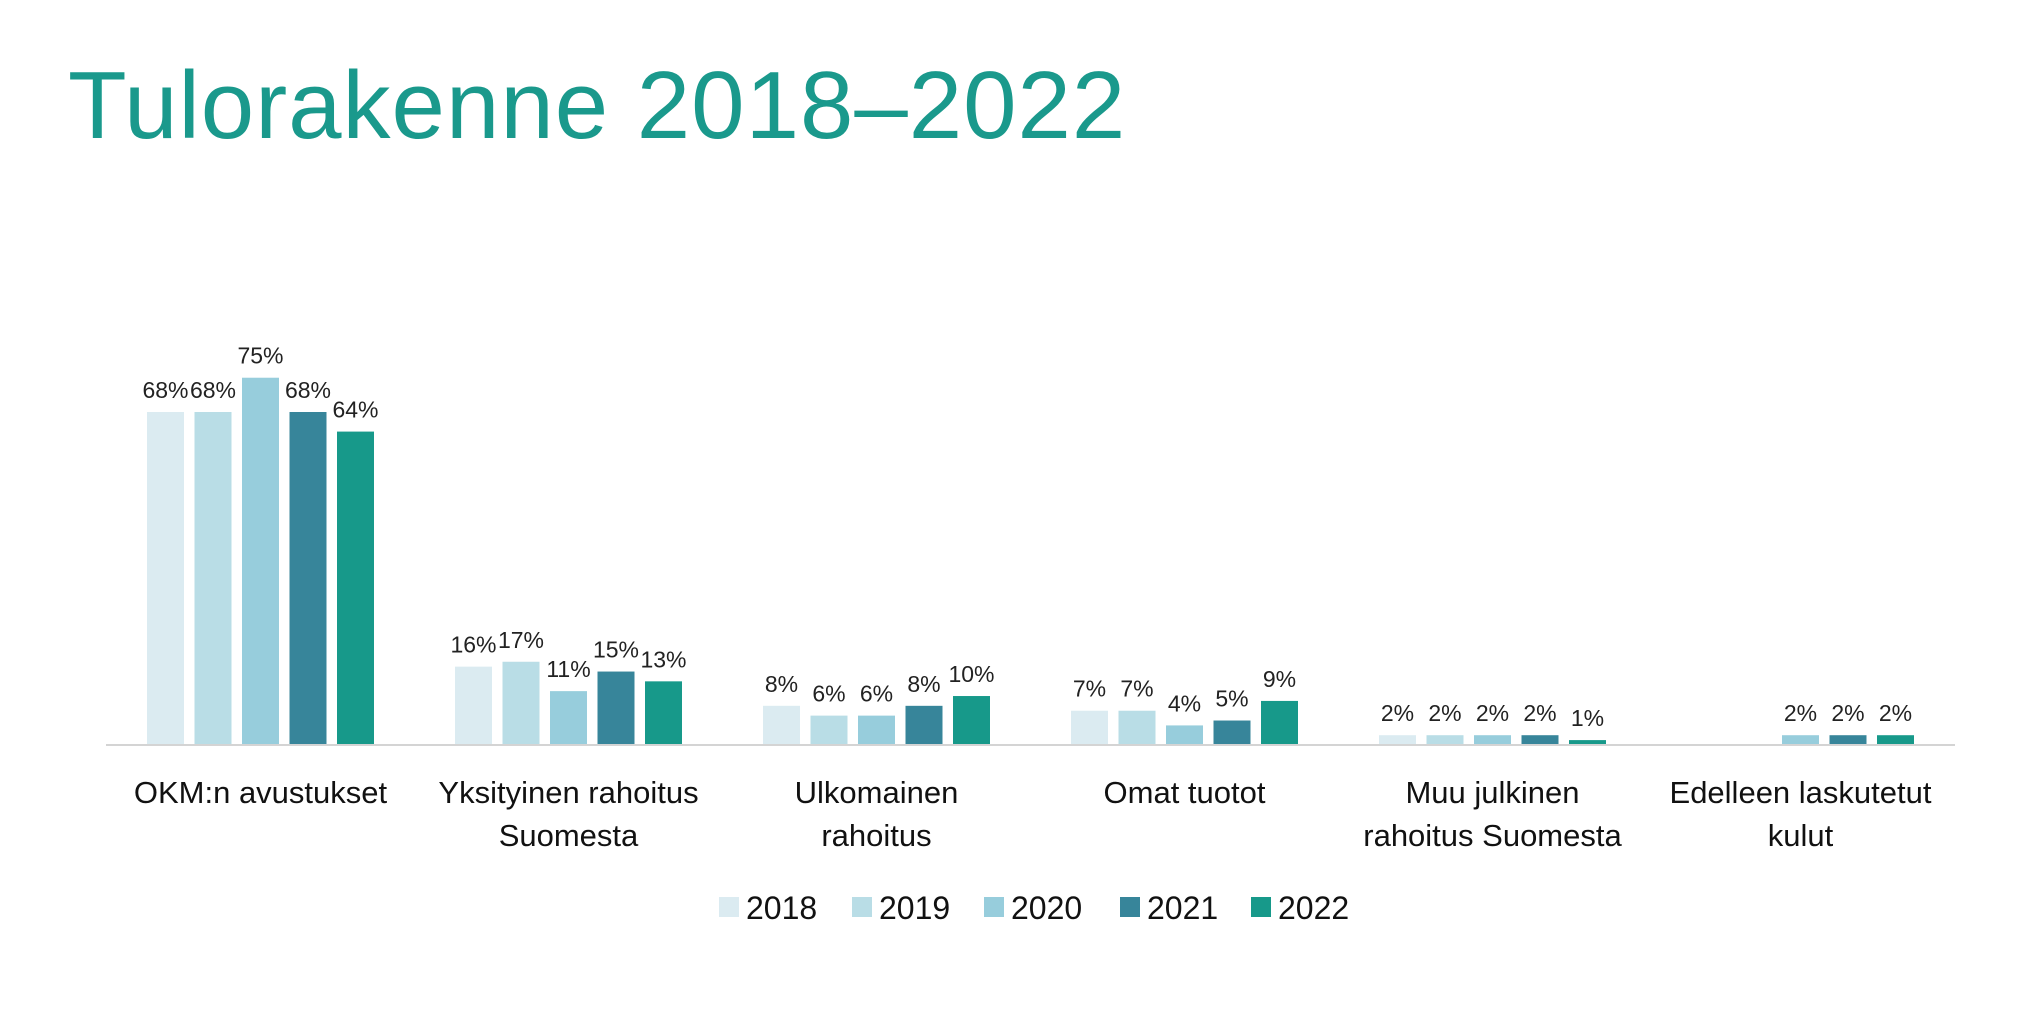  What do you see at coordinates (1800, 713) in the screenshot?
I see `data-label-2020-cat-5: 2%` at bounding box center [1800, 713].